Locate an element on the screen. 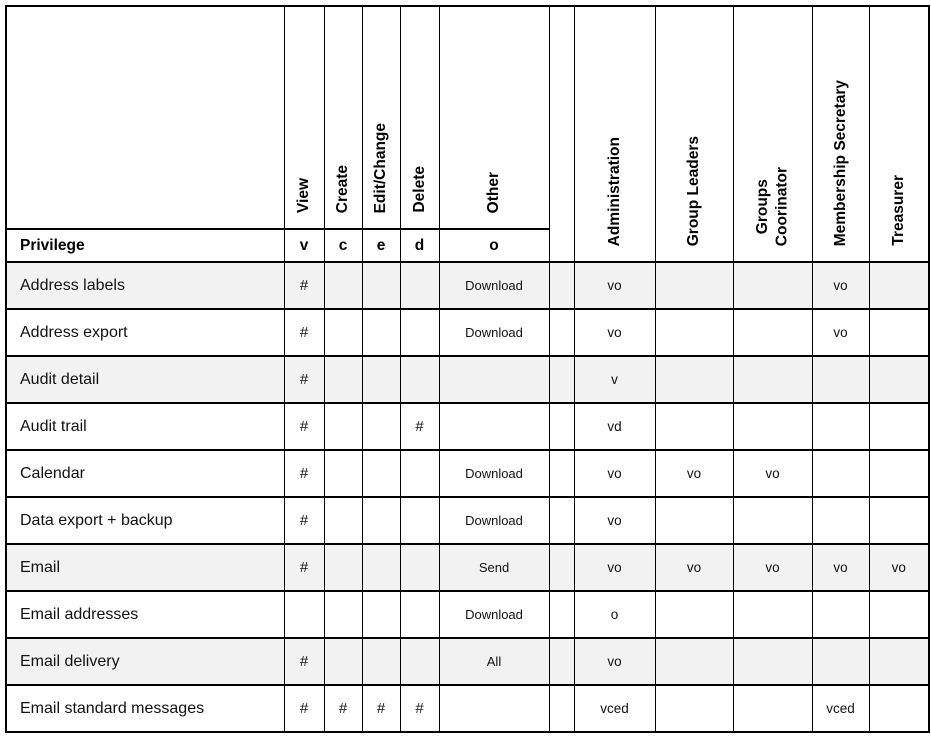  table-row: Calendar # Download vo vo vo is located at coordinates (467, 473).